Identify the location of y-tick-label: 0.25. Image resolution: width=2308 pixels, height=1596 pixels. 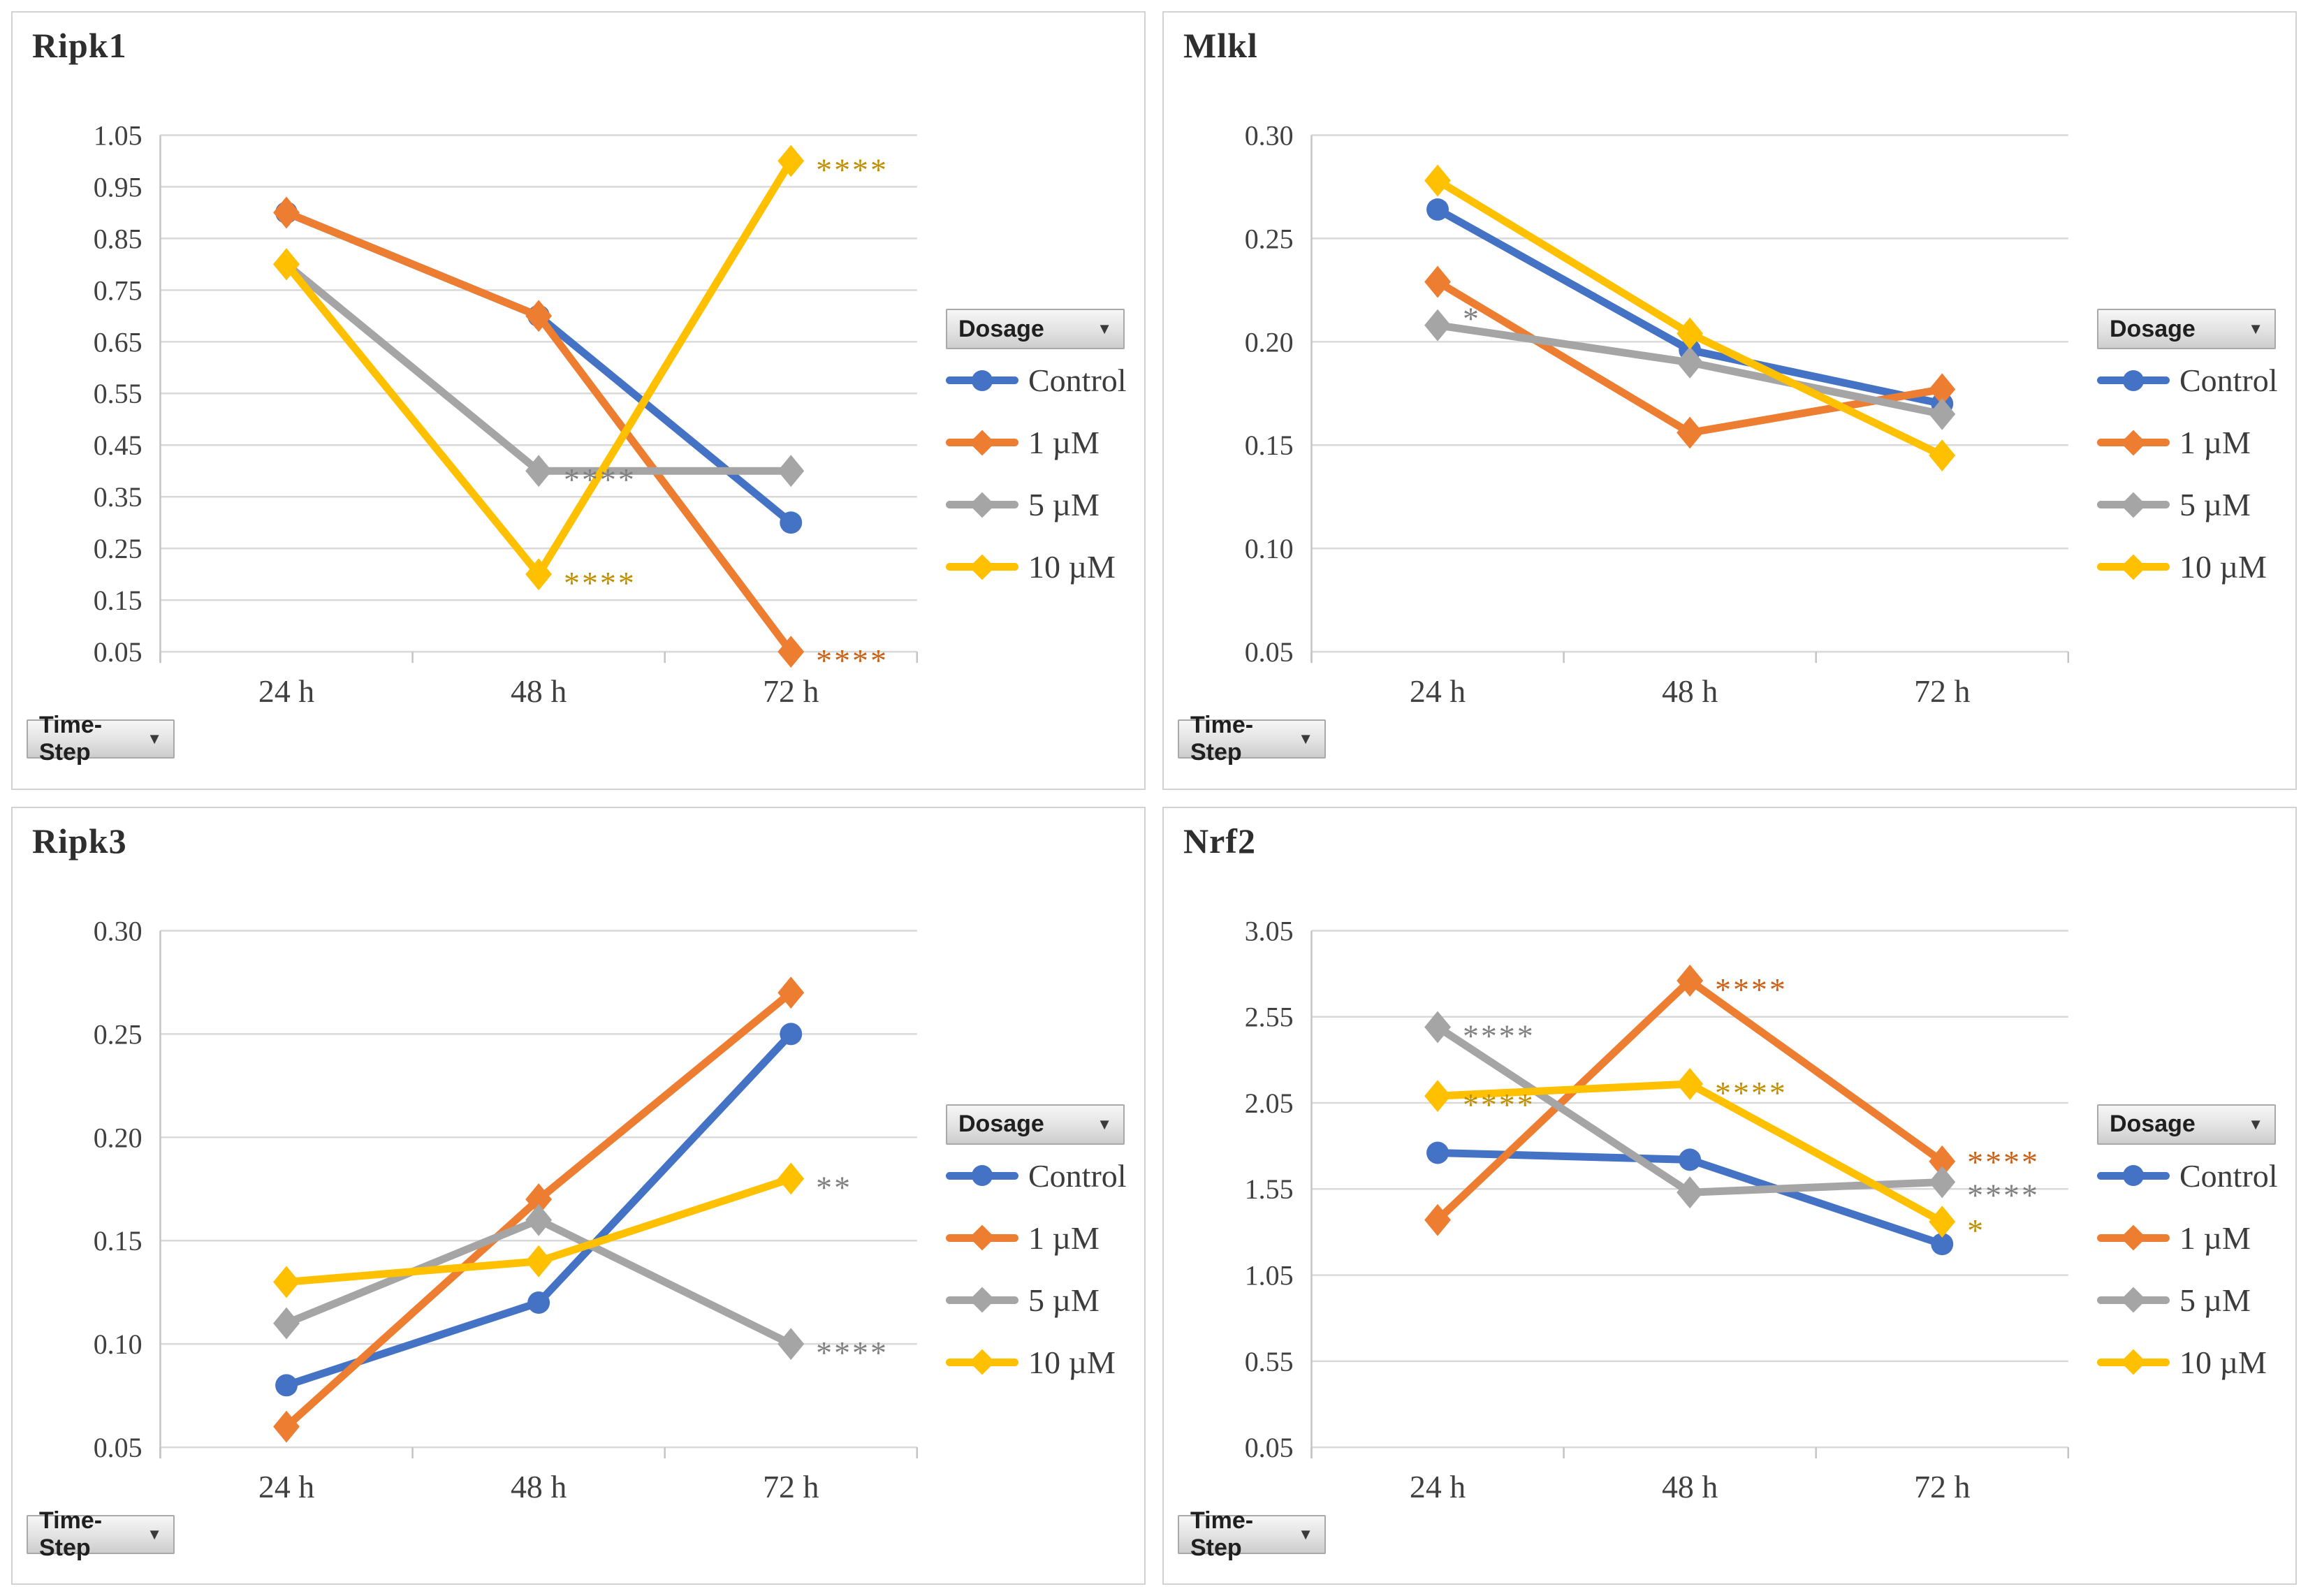
(118, 1034).